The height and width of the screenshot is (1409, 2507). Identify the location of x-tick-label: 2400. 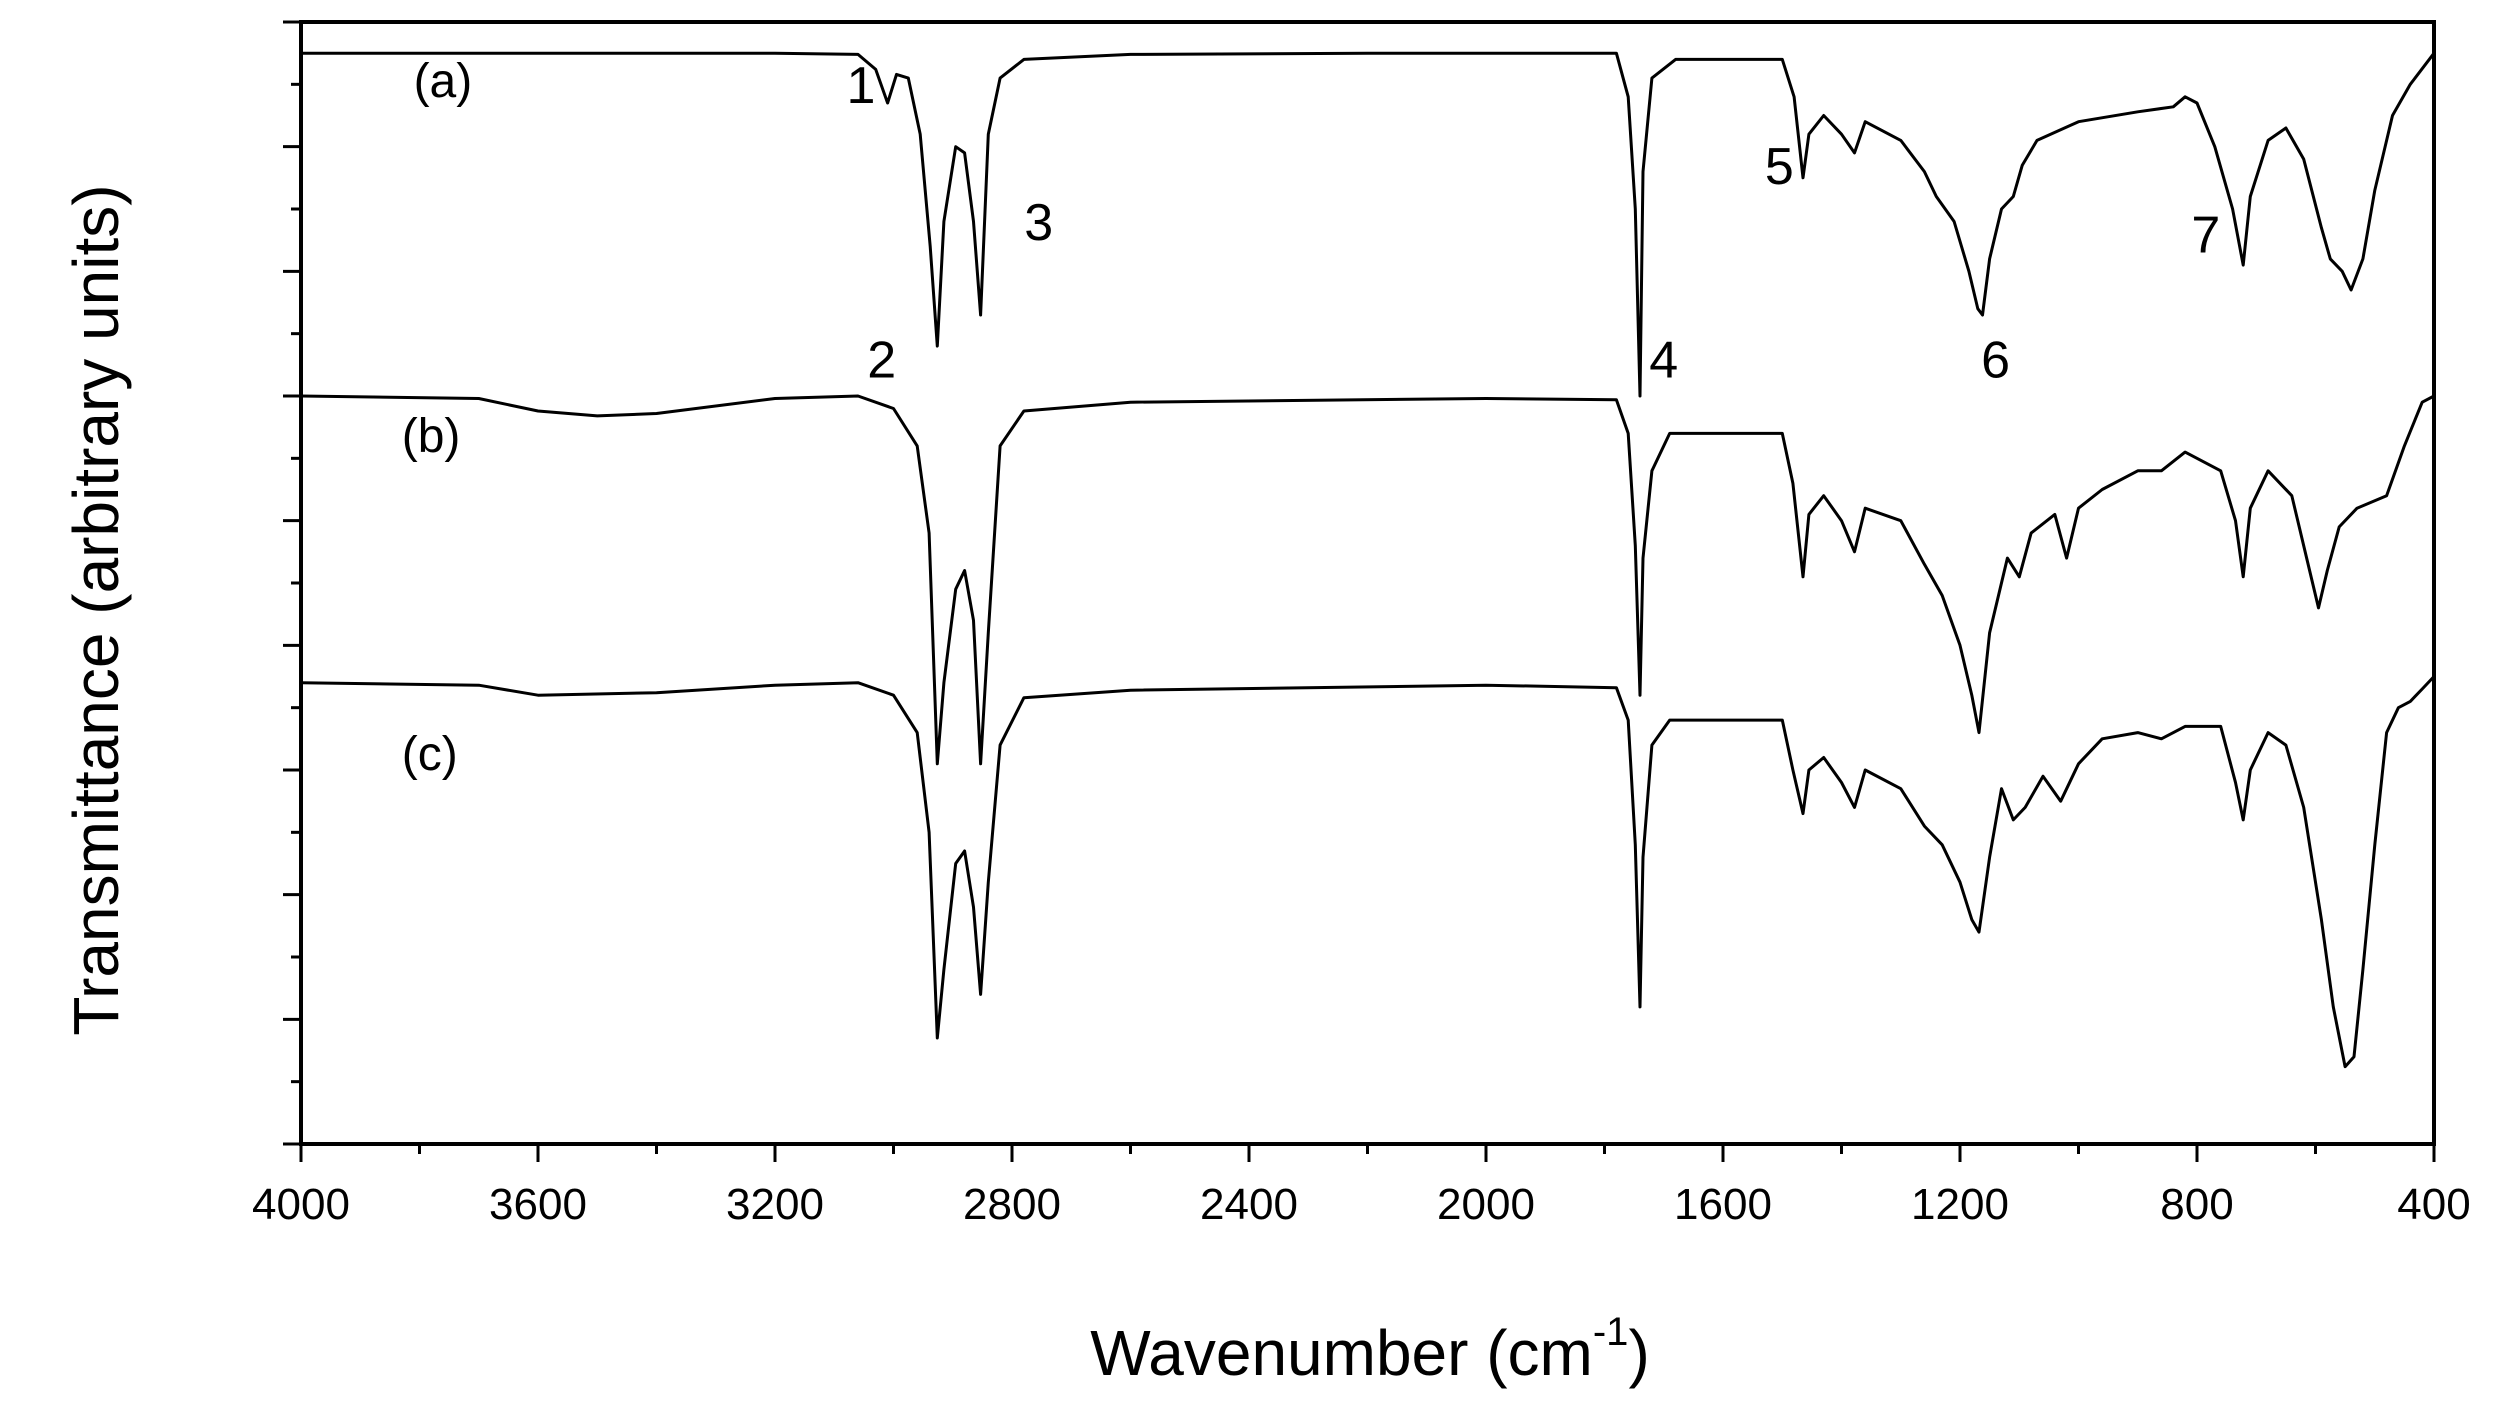
(1249, 1204).